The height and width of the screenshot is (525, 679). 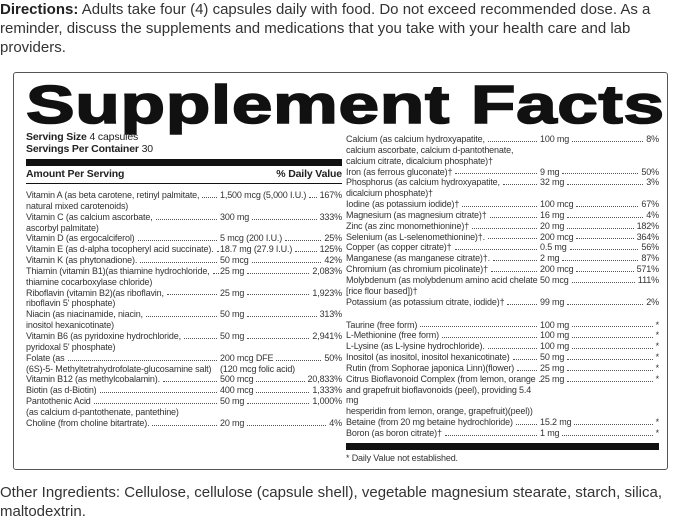 What do you see at coordinates (103, 335) in the screenshot?
I see `nutrient-name-text: Vitamin B6 (as pyridoxine hydrochloride,` at bounding box center [103, 335].